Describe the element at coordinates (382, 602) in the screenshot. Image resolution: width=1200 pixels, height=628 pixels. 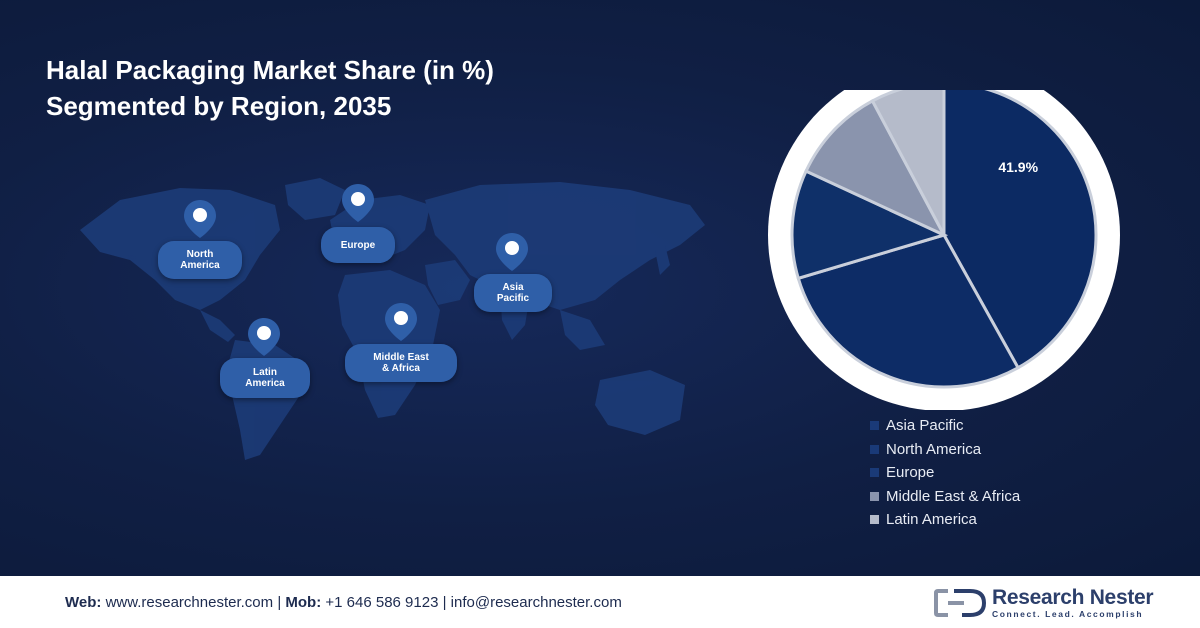
I see `footer-phone: +1 646 586 9123` at that location.